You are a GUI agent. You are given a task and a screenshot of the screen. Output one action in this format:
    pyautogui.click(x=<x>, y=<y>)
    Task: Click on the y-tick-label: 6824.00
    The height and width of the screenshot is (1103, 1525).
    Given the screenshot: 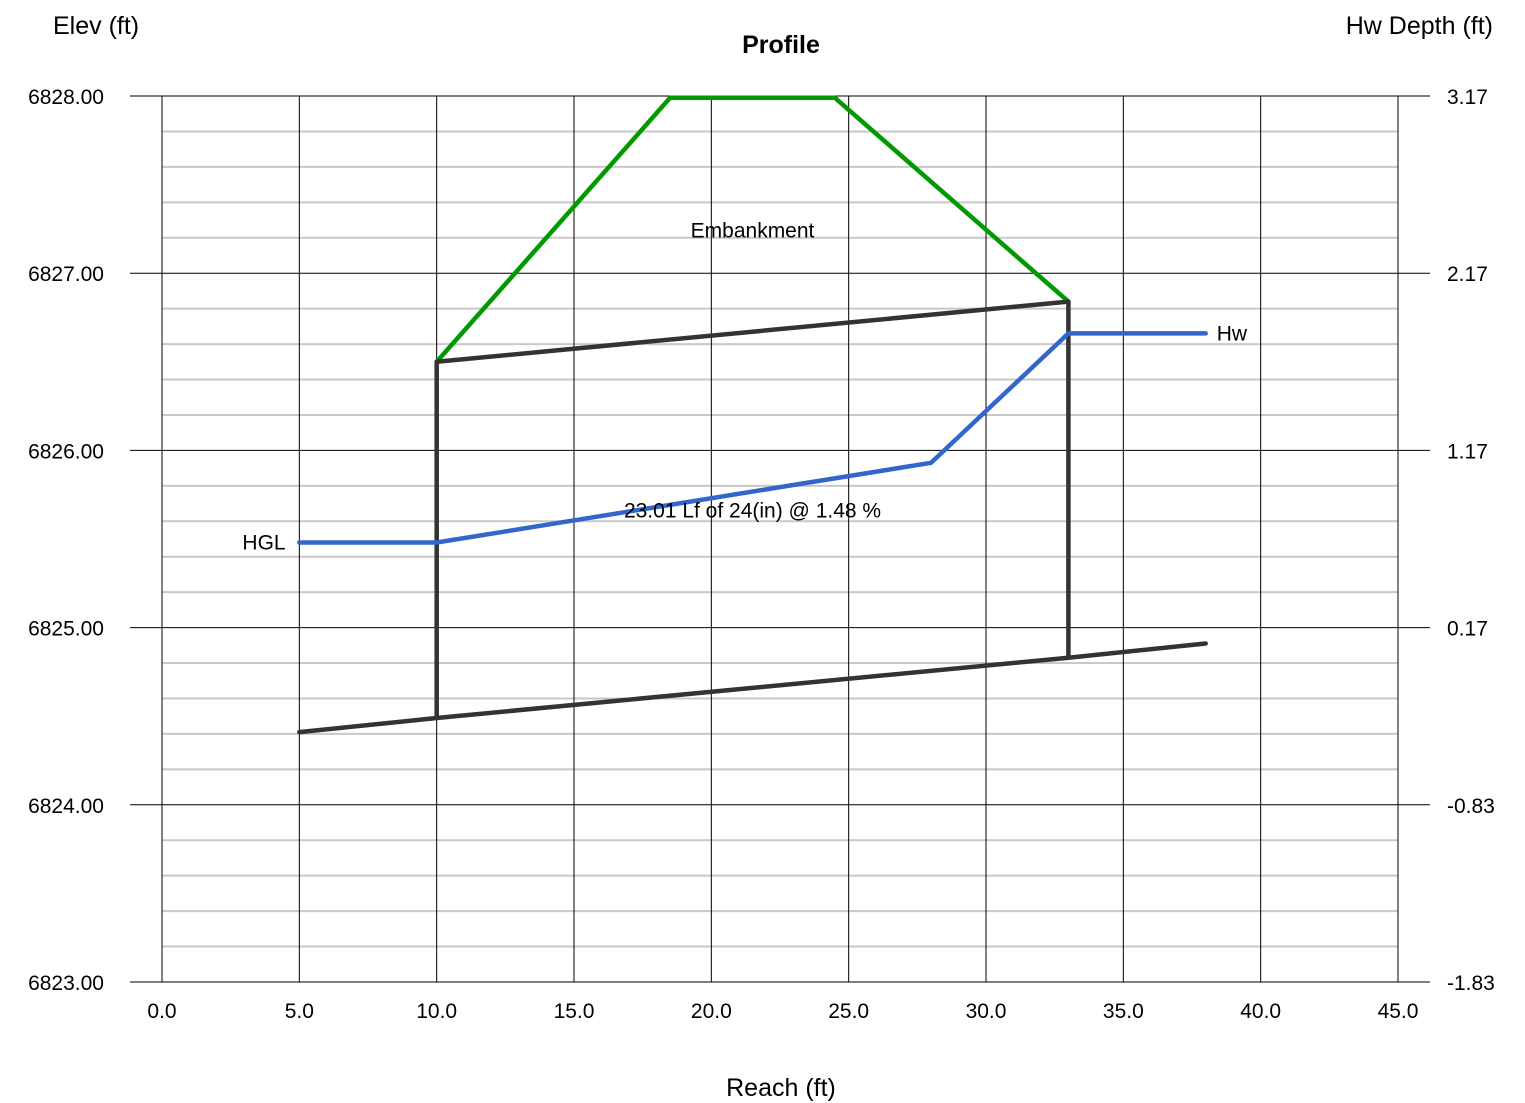 What is the action you would take?
    pyautogui.click(x=66, y=806)
    